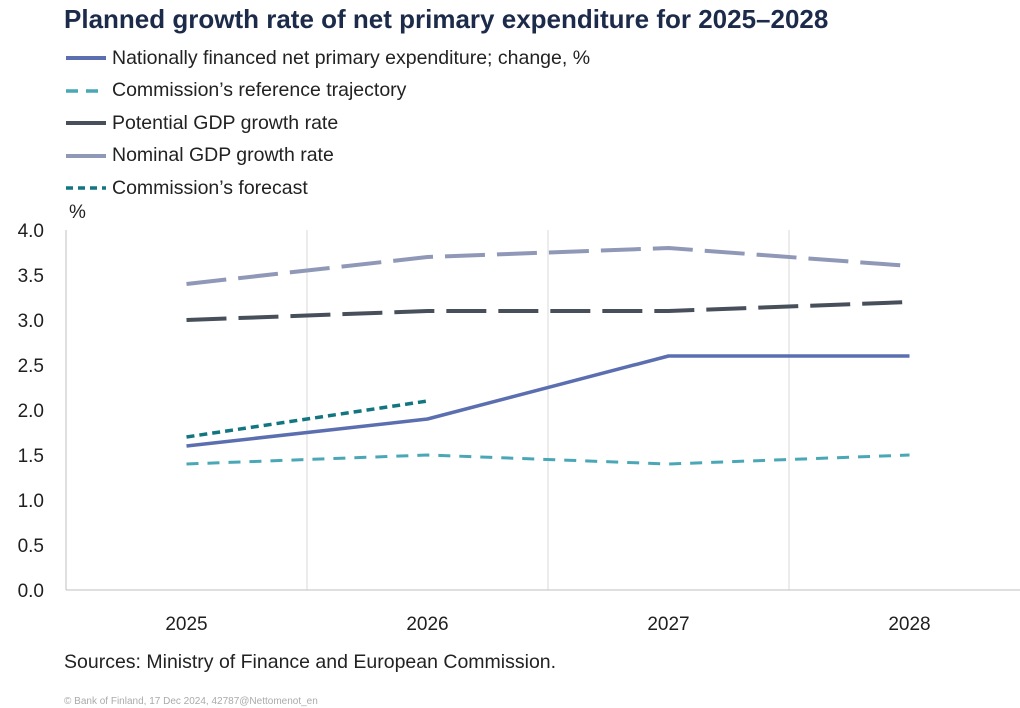  What do you see at coordinates (77, 212) in the screenshot?
I see `y-axis-unit: %` at bounding box center [77, 212].